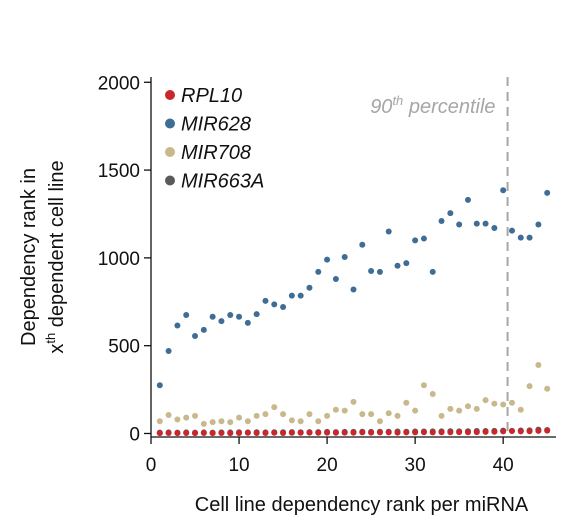 The height and width of the screenshot is (521, 588). I want to click on x-tick-label: 30, so click(415, 465).